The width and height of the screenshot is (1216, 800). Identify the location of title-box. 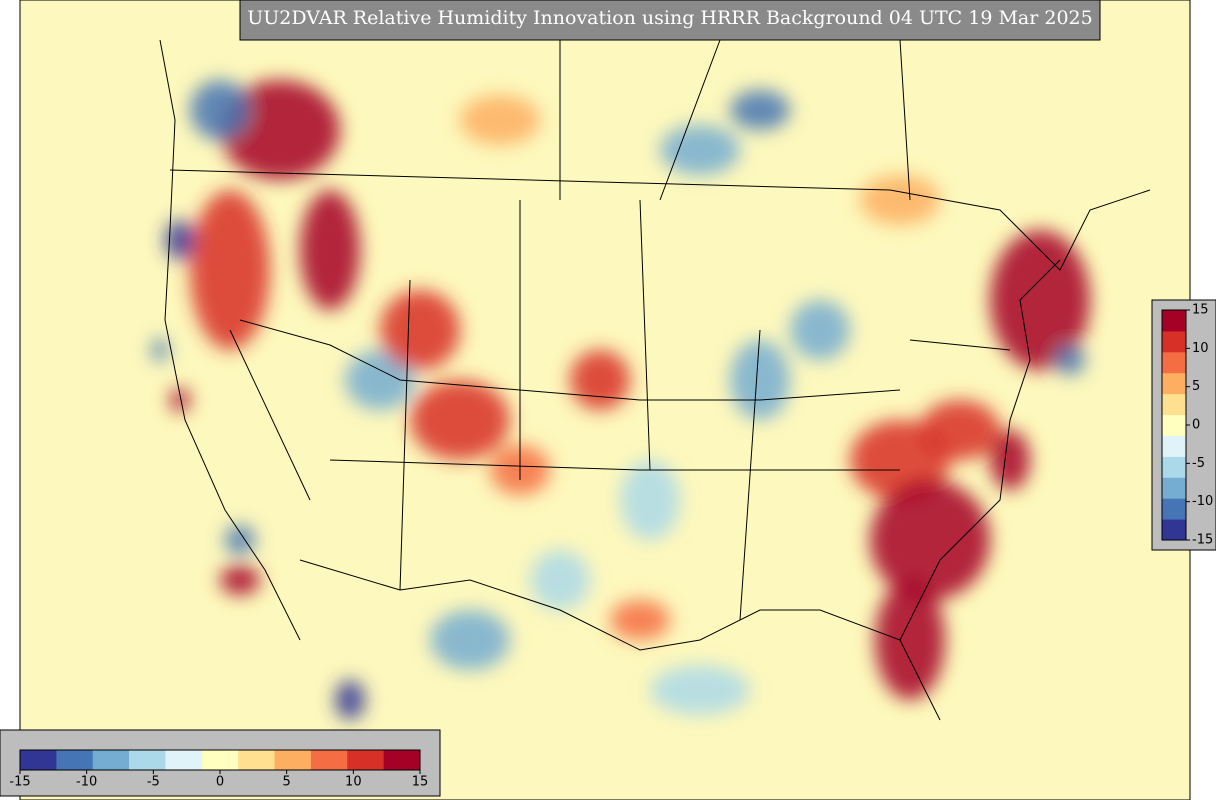
(670, 20).